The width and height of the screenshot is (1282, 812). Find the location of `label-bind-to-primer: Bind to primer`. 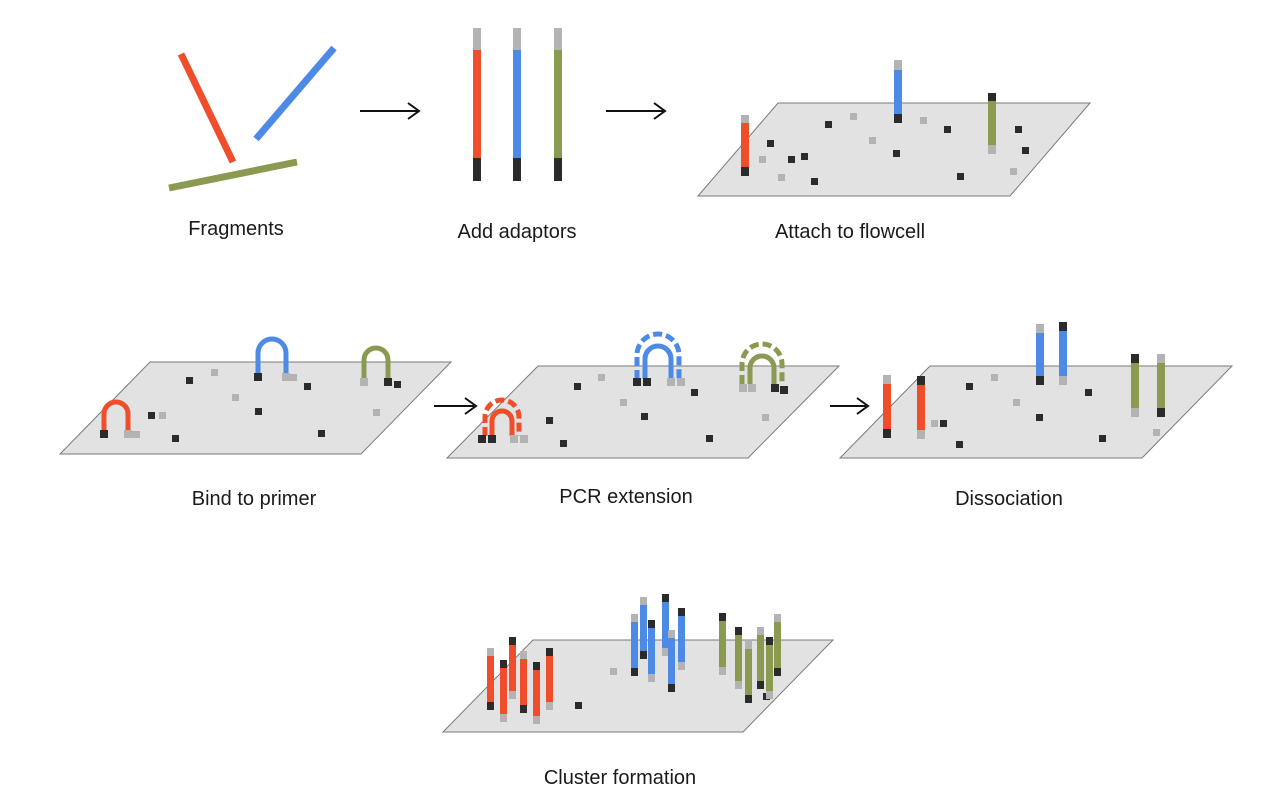

label-bind-to-primer: Bind to primer is located at coordinates (254, 499).